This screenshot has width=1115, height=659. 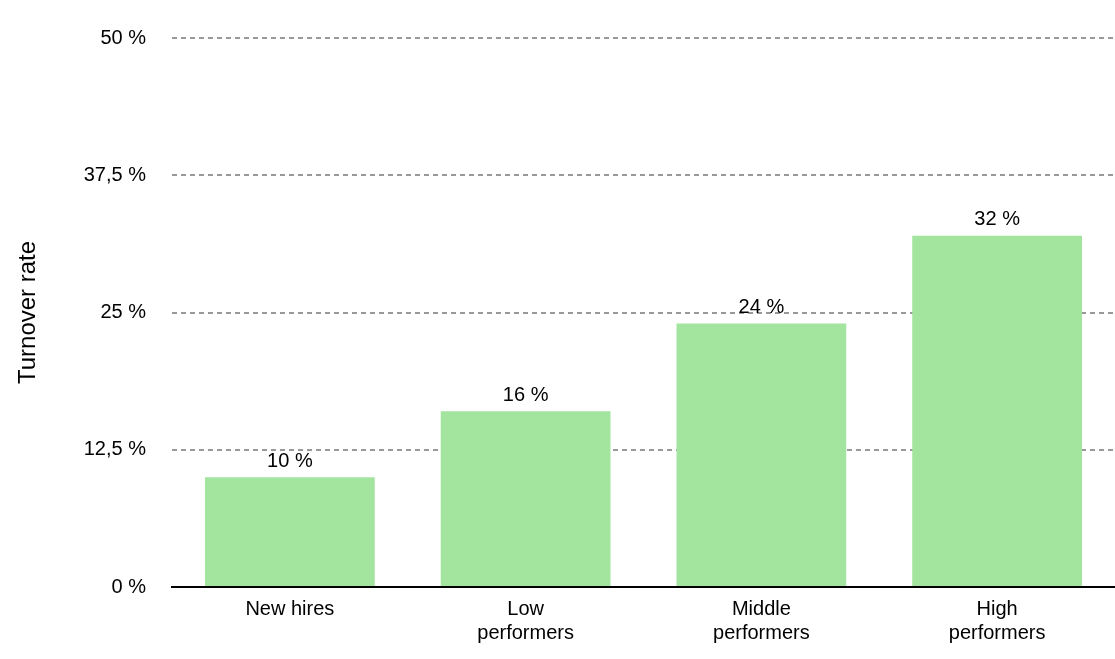 What do you see at coordinates (997, 619) in the screenshot?
I see `x-tick-label: High performers` at bounding box center [997, 619].